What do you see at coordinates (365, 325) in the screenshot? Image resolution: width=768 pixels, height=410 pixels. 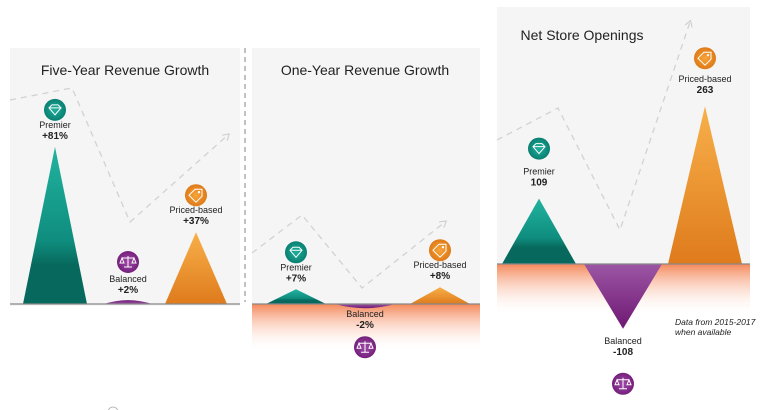 I see `data-label: -2%` at bounding box center [365, 325].